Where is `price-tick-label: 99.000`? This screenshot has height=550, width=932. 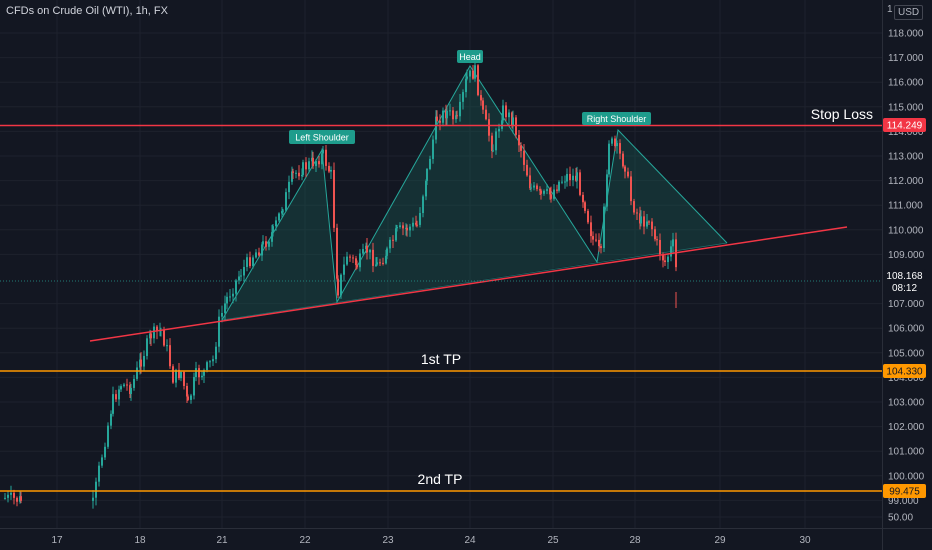
price-tick-label: 99.000 is located at coordinates (903, 501).